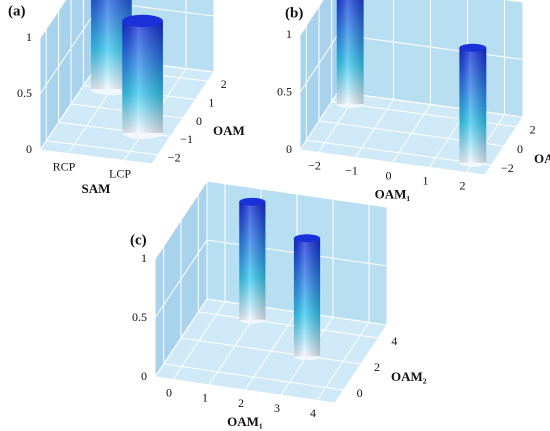  Describe the element at coordinates (120, 173) in the screenshot. I see `x-tick-label: LCP` at that location.